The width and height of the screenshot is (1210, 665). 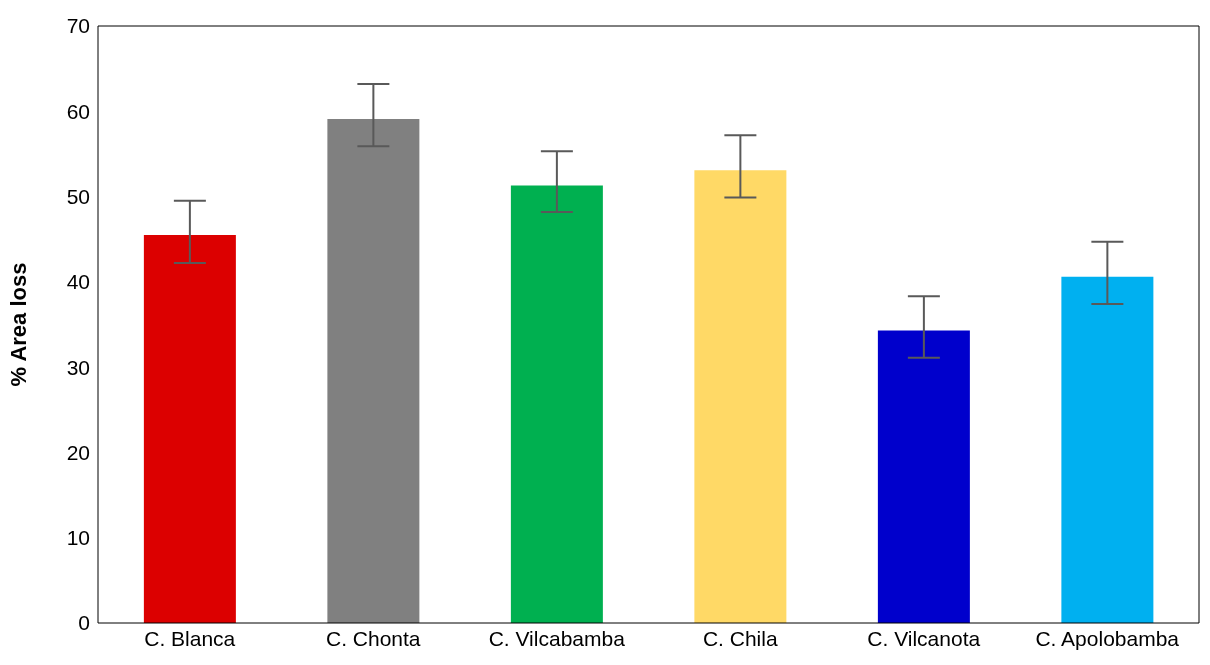 What do you see at coordinates (78, 452) in the screenshot?
I see `y-tick-label: 20` at bounding box center [78, 452].